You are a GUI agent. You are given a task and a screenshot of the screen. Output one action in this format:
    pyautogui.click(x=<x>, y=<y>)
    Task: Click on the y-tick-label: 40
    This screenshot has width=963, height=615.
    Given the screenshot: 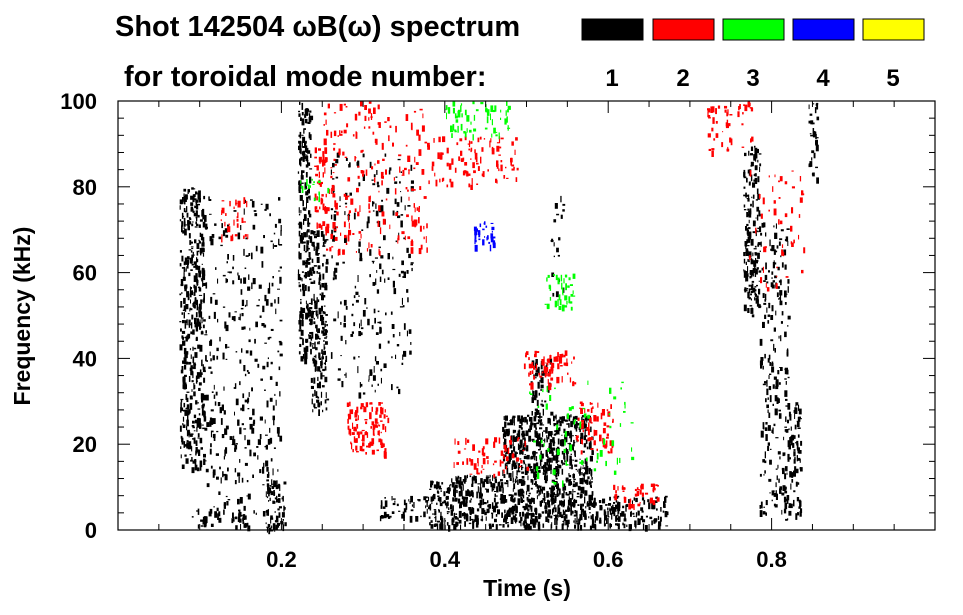 What is the action you would take?
    pyautogui.click(x=85, y=358)
    